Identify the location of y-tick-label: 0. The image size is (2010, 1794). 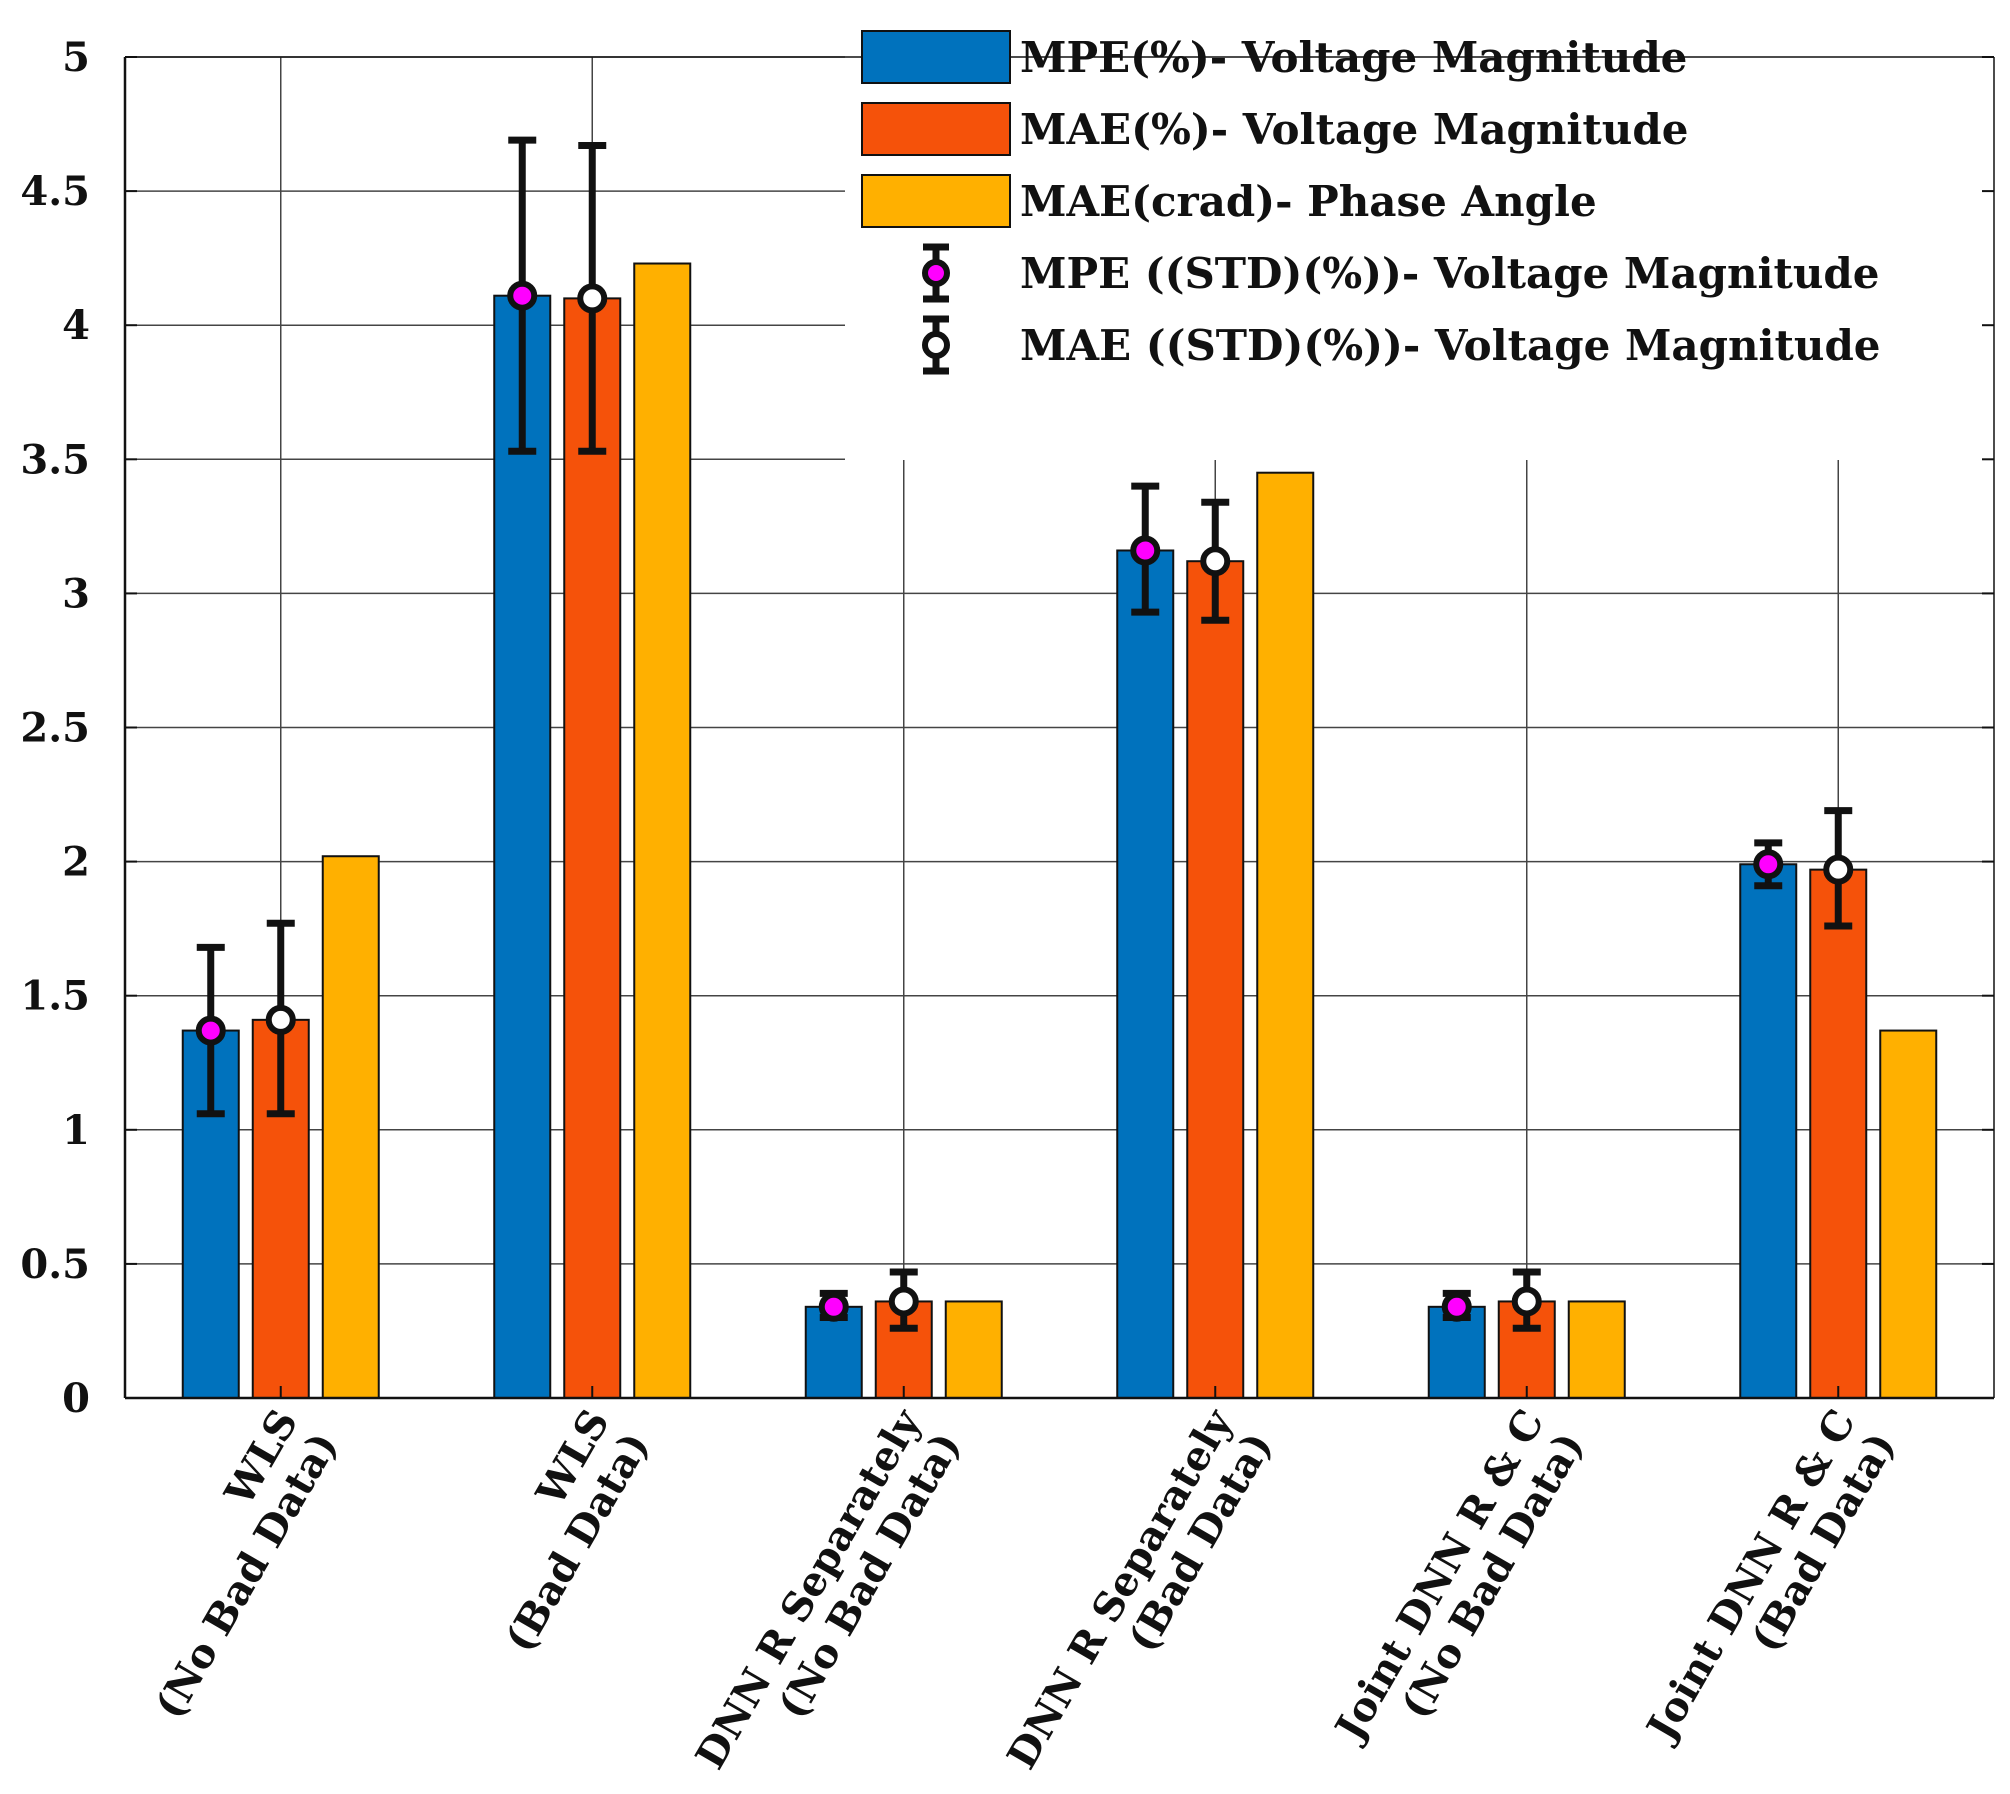
(76, 1398).